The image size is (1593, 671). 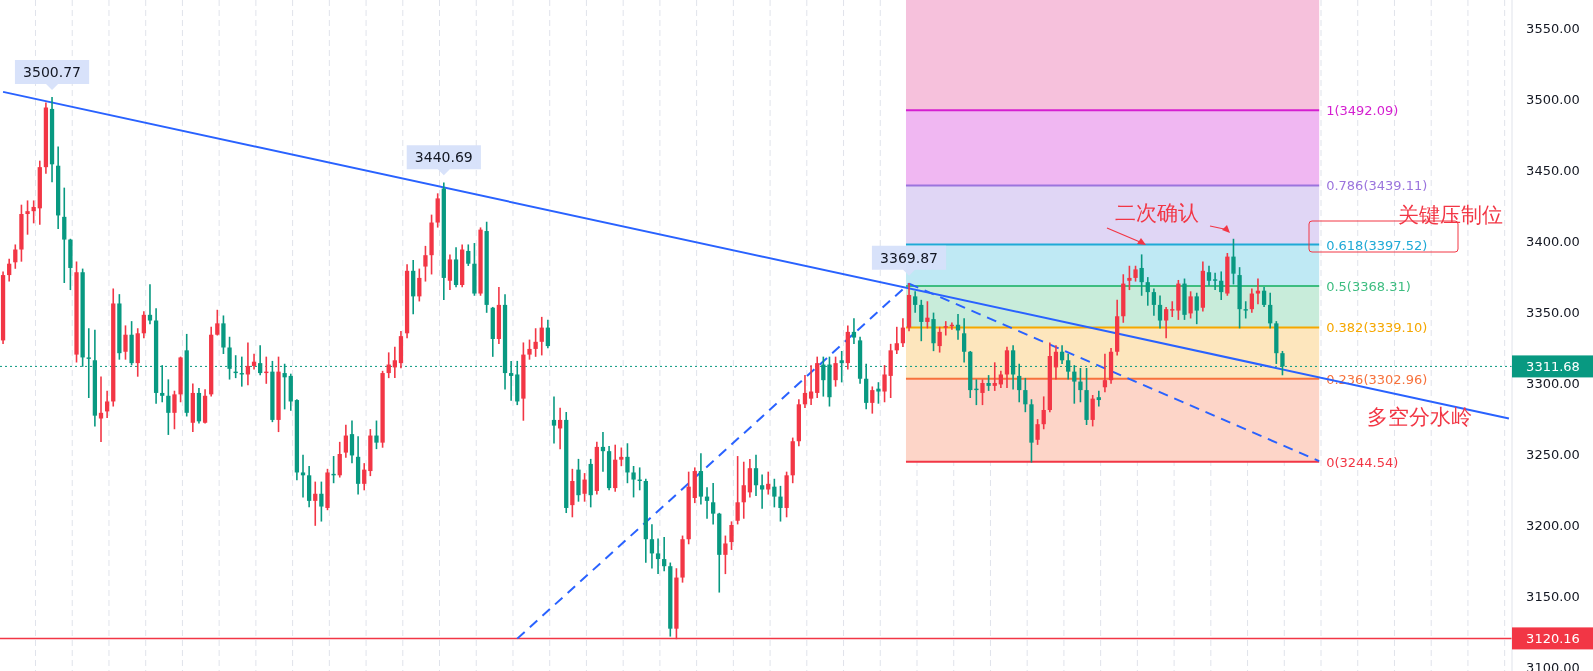 What do you see at coordinates (443, 157) in the screenshot?
I see `annotation: 3440.69` at bounding box center [443, 157].